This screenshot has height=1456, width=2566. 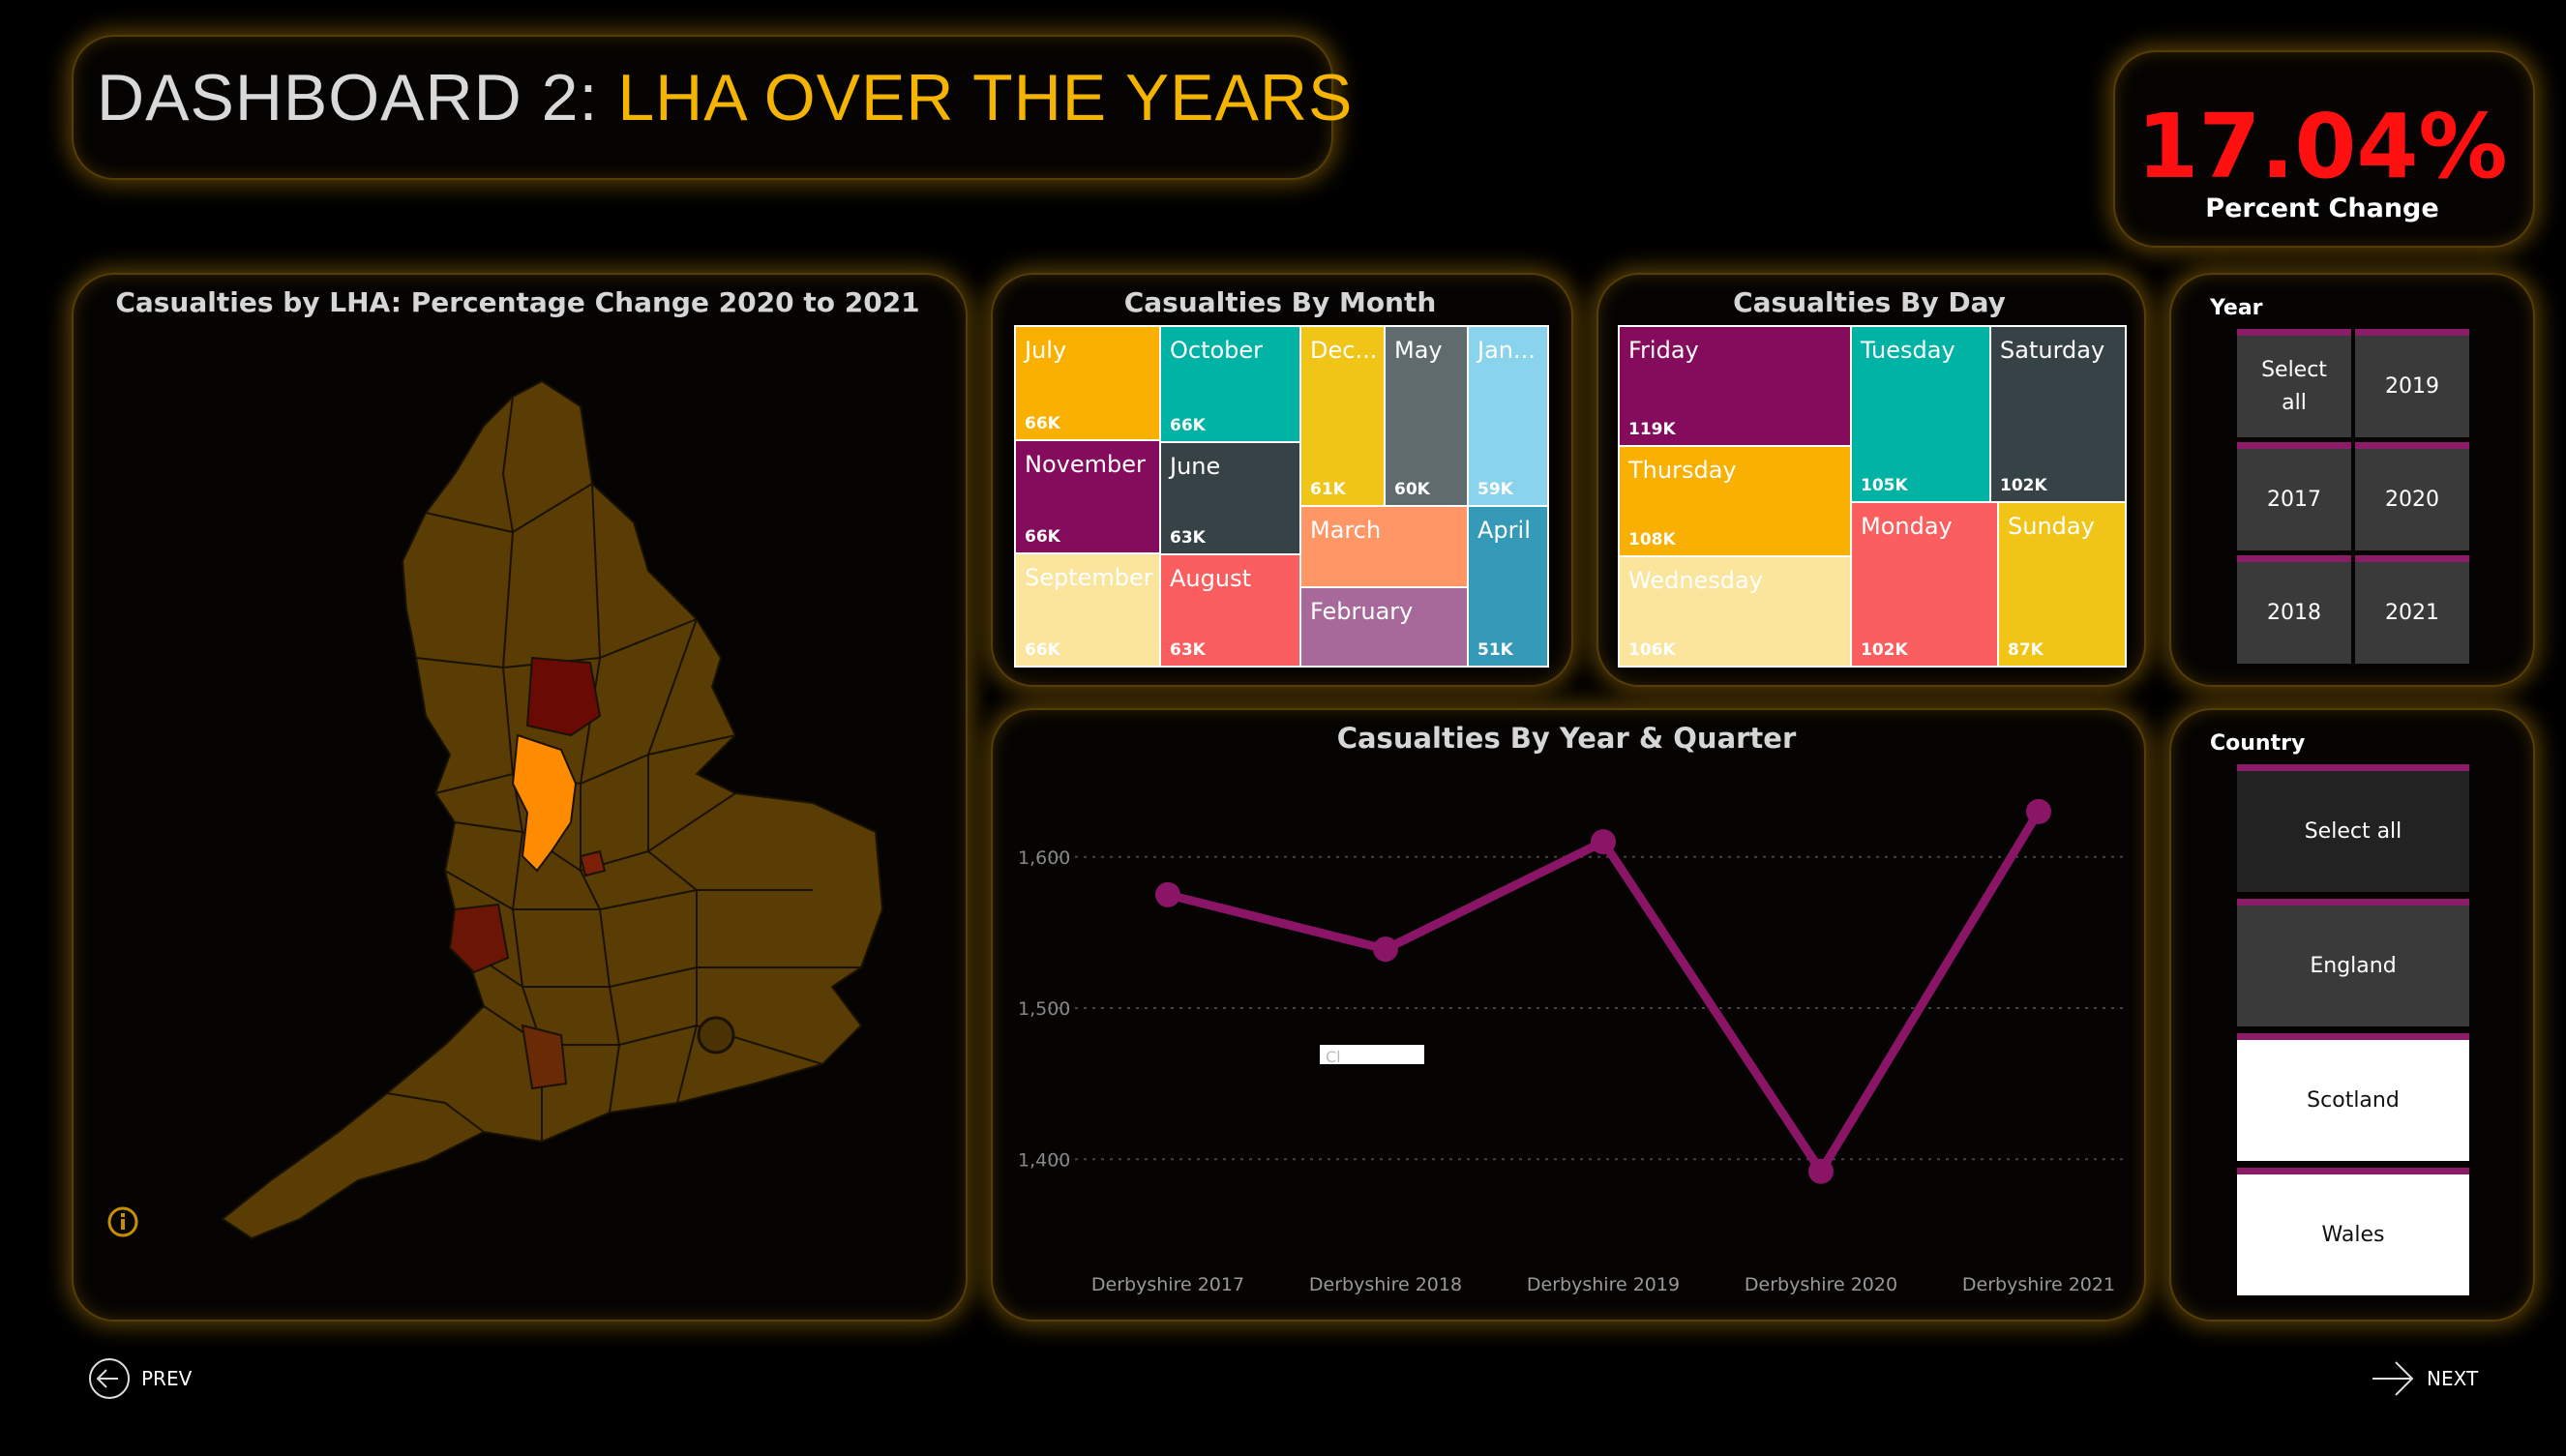 I want to click on percent-change-value: 17.04%, so click(x=2322, y=147).